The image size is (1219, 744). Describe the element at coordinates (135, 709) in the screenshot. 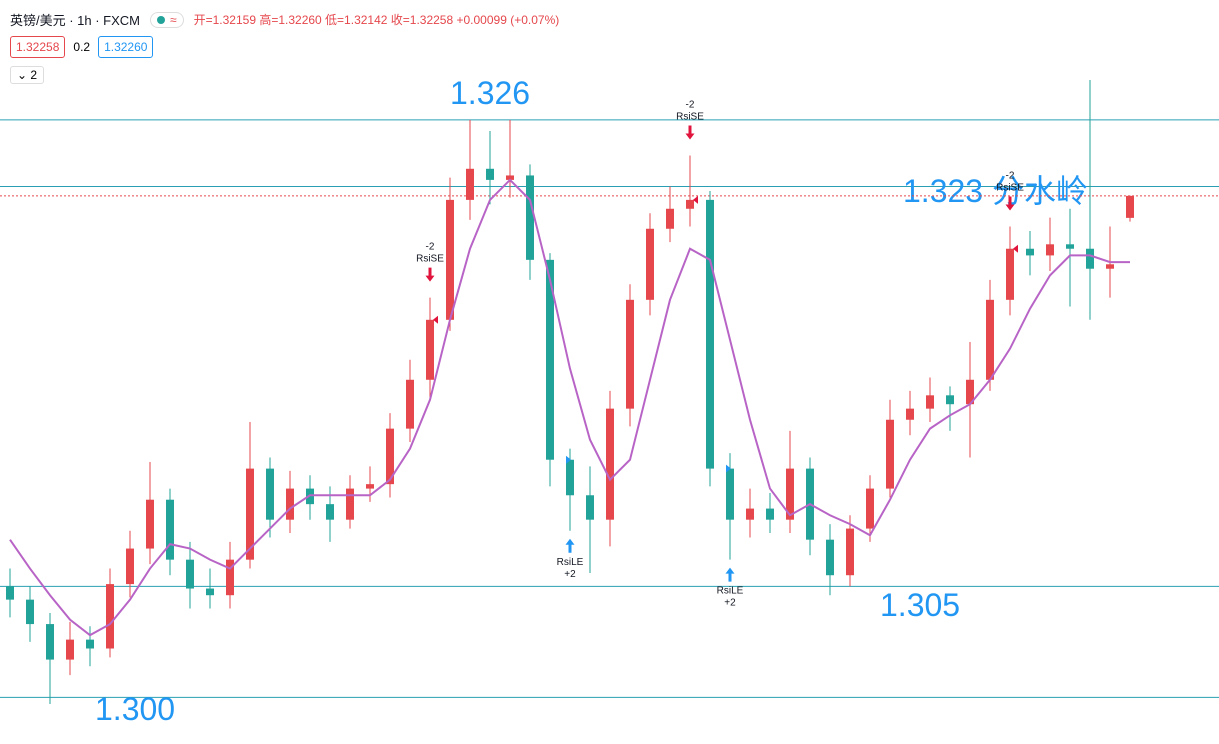

I see `level-label: 1.300` at that location.